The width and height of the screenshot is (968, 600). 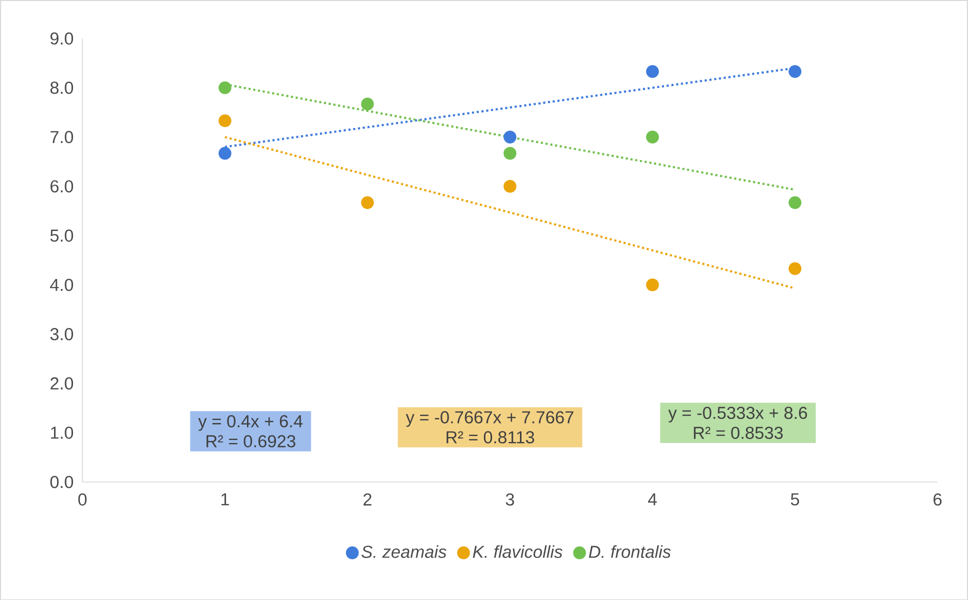 What do you see at coordinates (652, 499) in the screenshot?
I see `x-tick-label: 4` at bounding box center [652, 499].